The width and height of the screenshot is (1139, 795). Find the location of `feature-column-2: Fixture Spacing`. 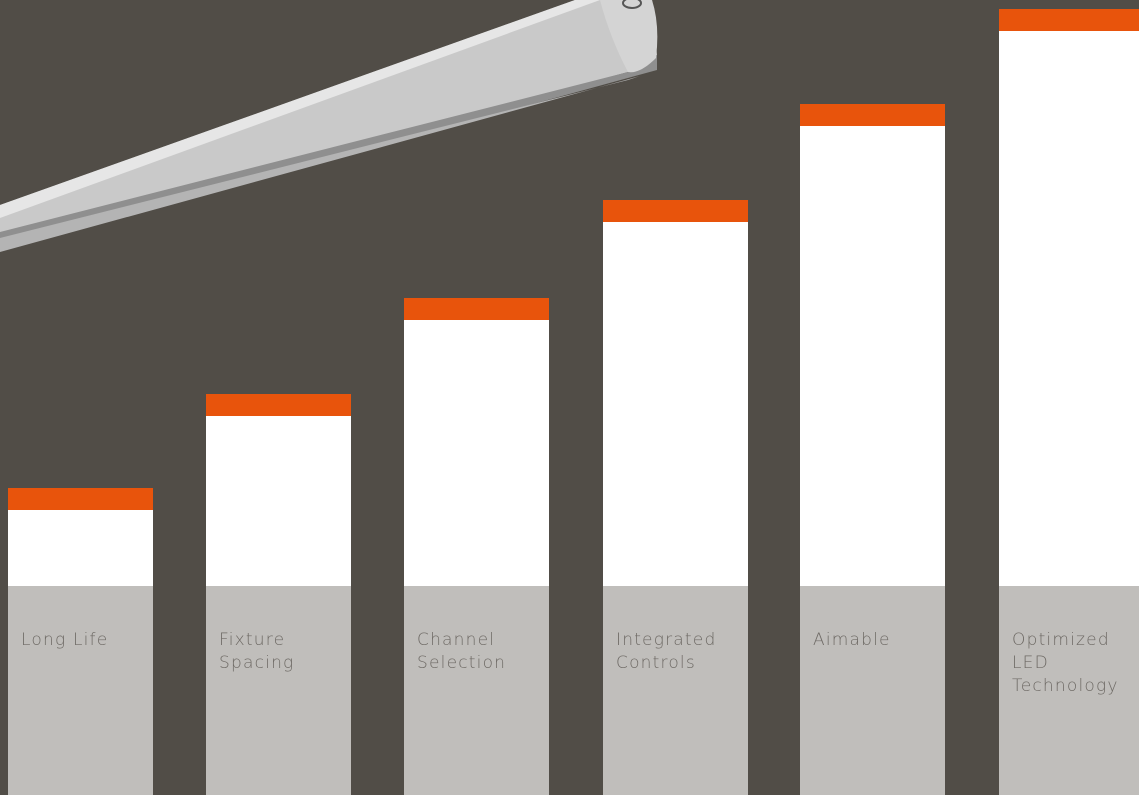

feature-column-2: Fixture Spacing is located at coordinates (278, 594).